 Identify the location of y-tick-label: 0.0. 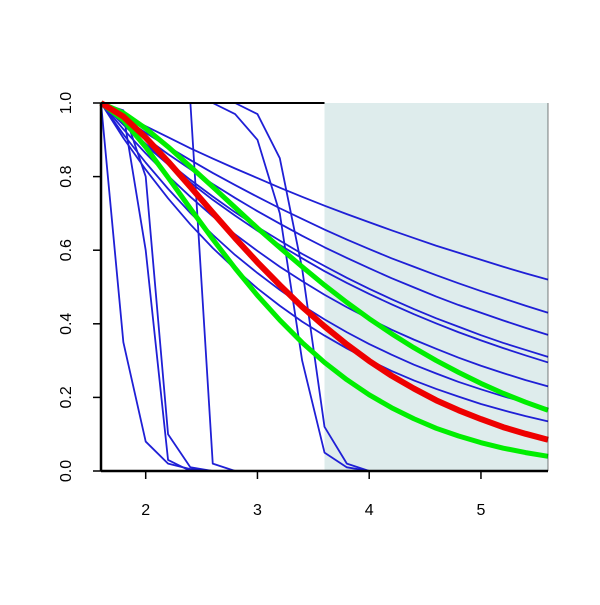
(66, 471).